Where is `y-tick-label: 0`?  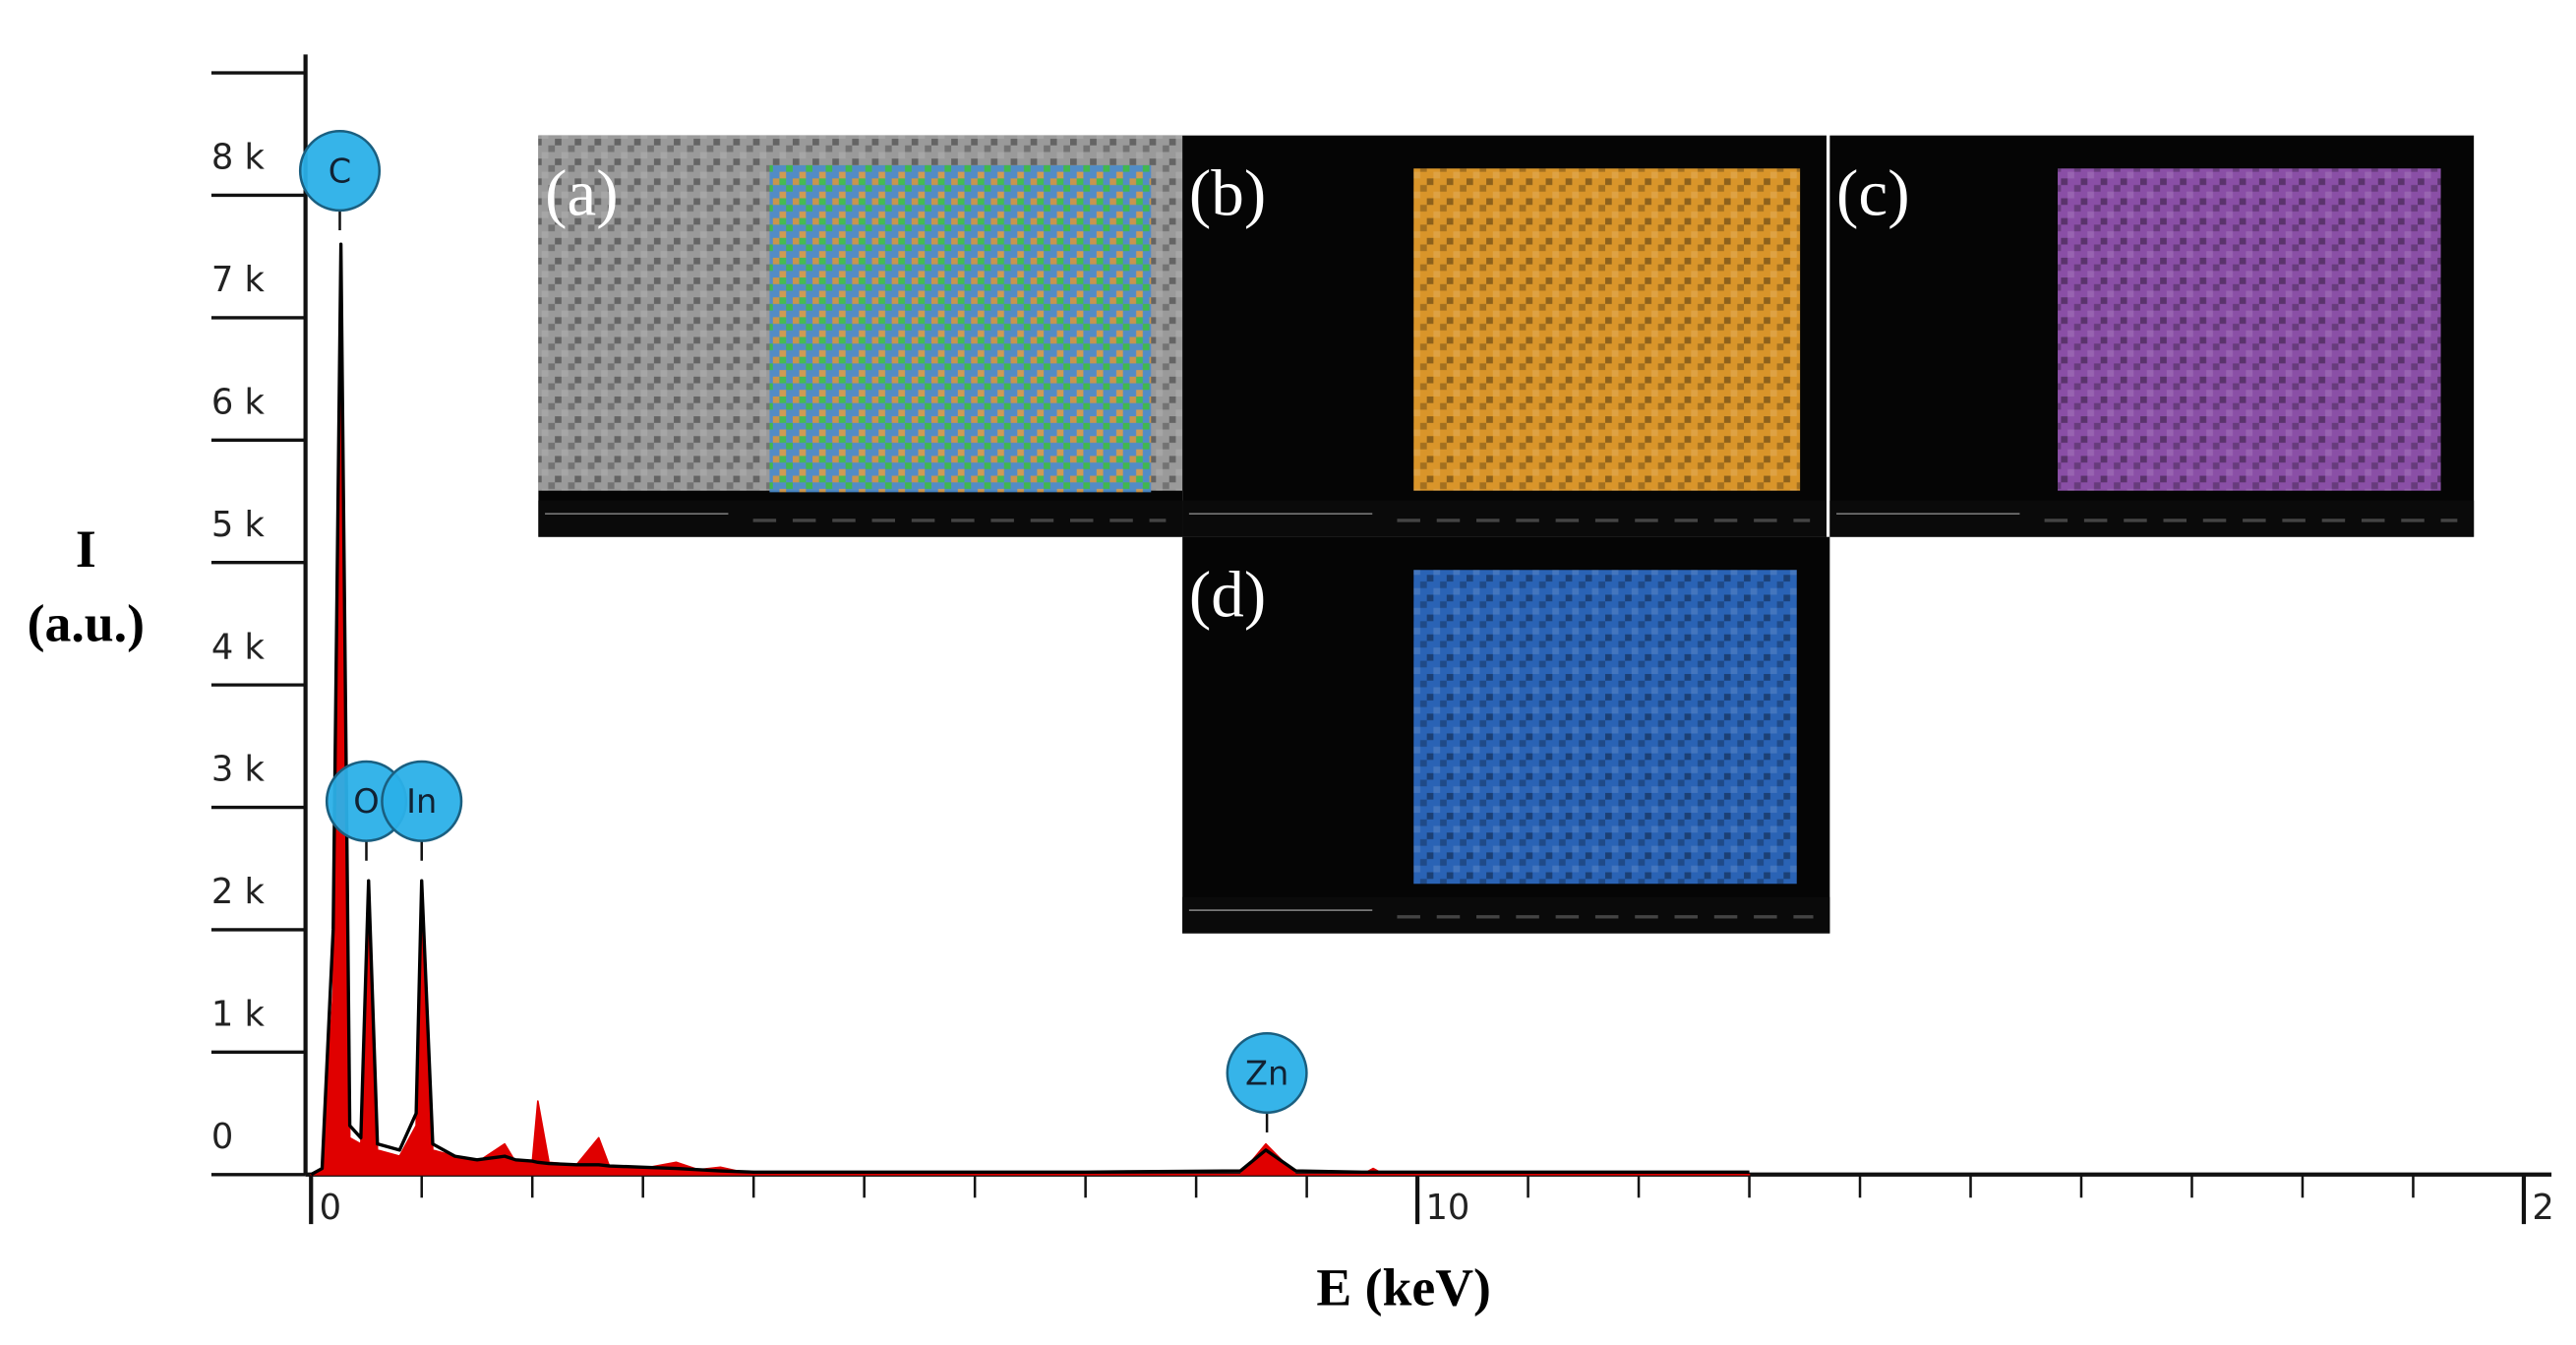
y-tick-label: 0 is located at coordinates (222, 1137).